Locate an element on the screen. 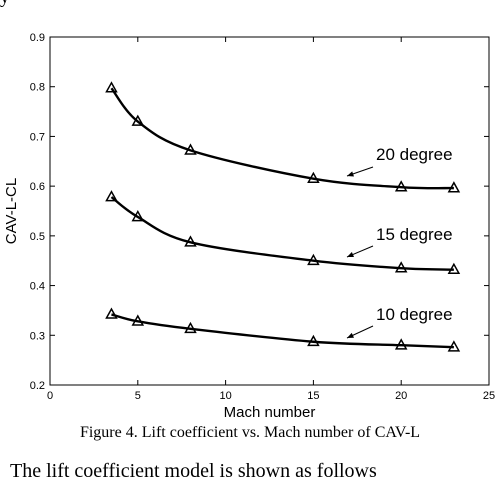  page-top-text-fragment: y · · is located at coordinates (250, 4).